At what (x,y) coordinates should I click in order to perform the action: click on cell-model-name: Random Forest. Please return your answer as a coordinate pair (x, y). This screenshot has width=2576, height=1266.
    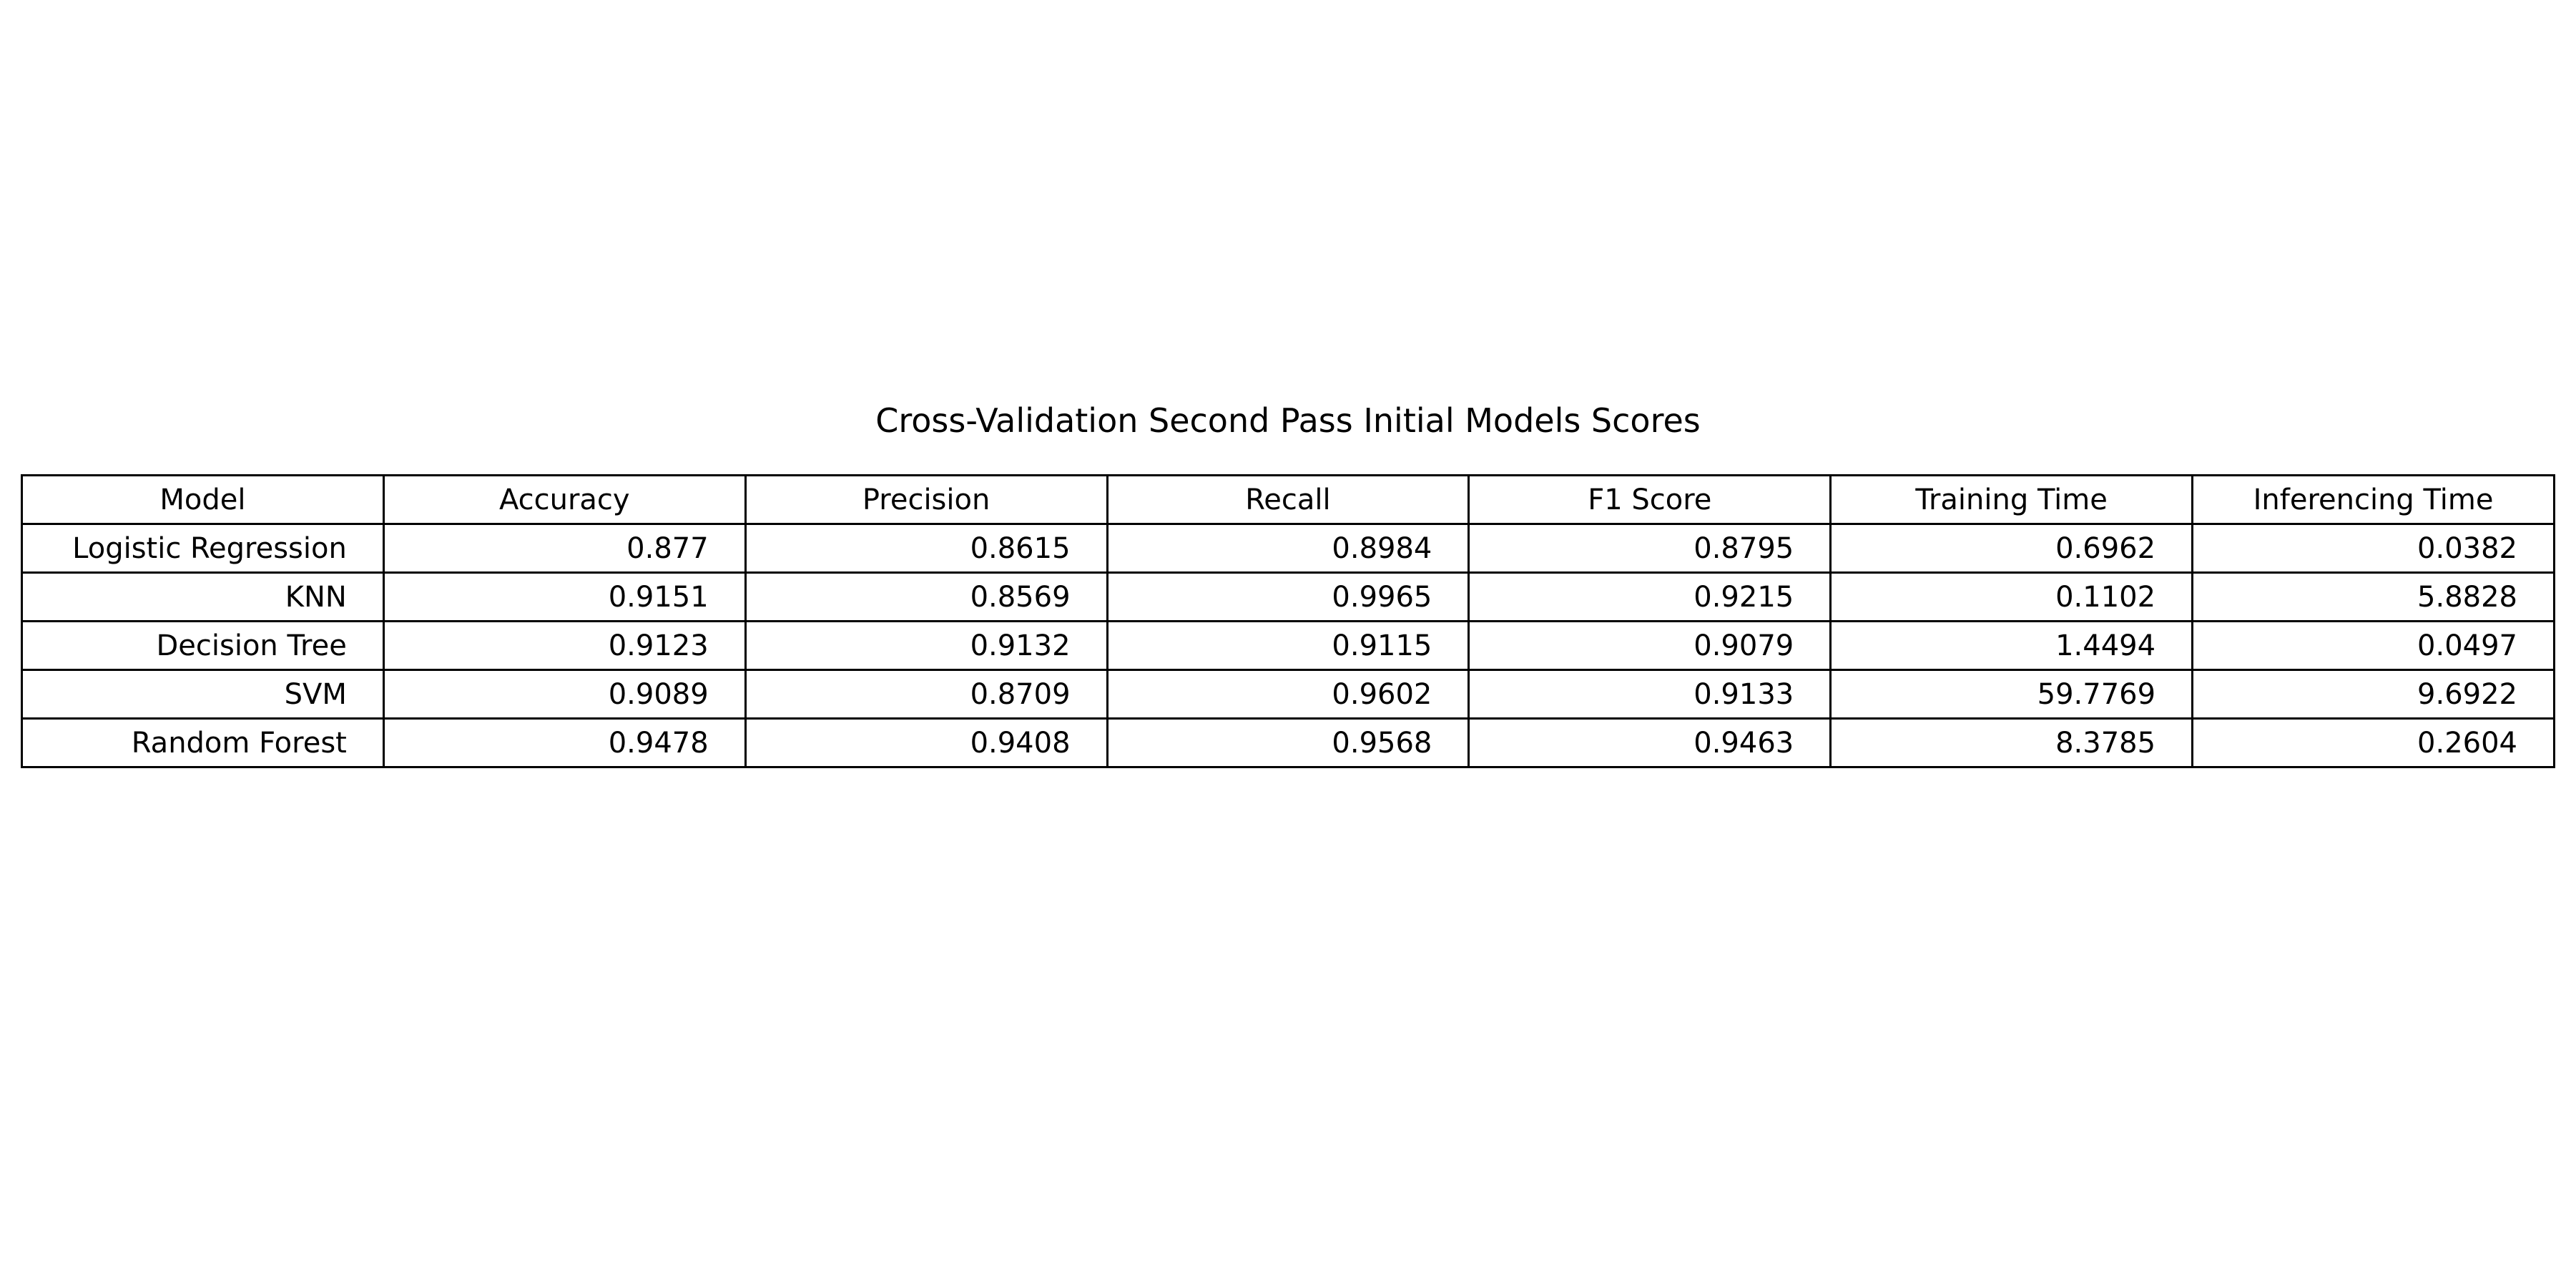
    Looking at the image, I should click on (203, 742).